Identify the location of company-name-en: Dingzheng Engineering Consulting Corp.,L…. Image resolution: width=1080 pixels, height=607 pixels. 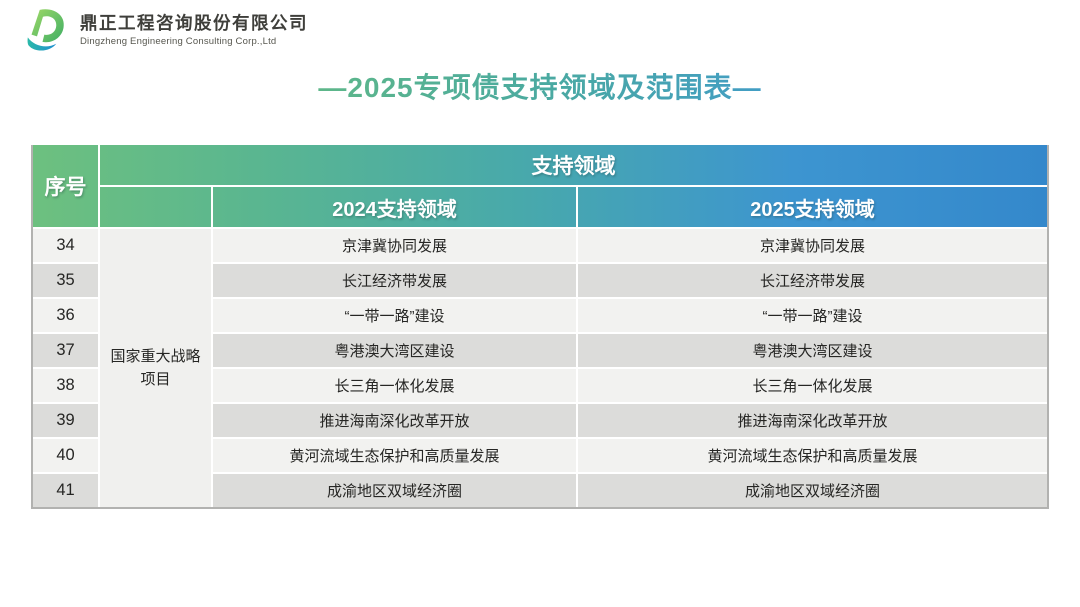
(178, 42).